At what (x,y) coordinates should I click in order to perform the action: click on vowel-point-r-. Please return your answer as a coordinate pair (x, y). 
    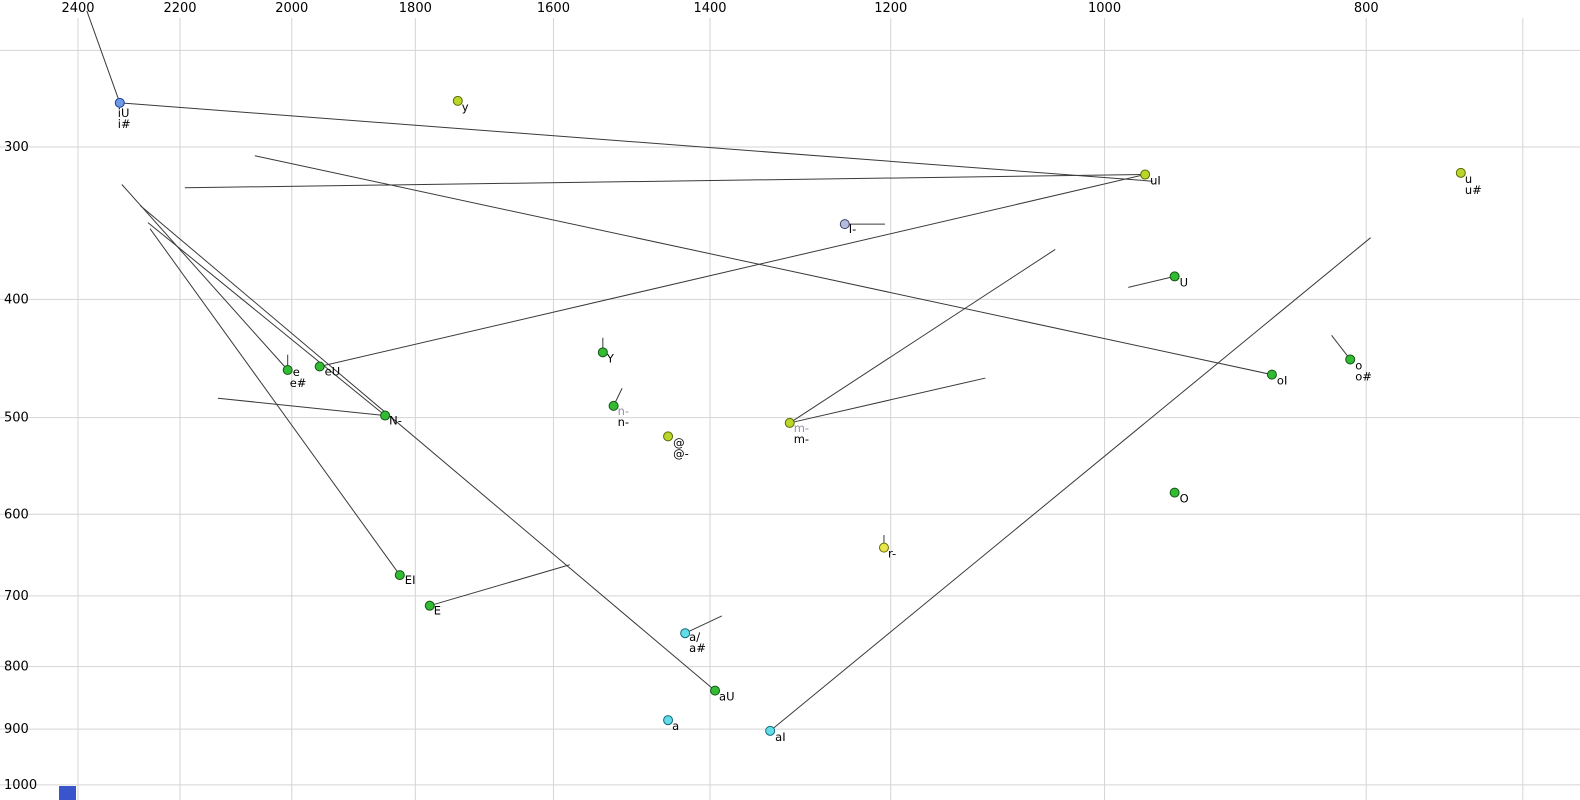
    Looking at the image, I should click on (883, 547).